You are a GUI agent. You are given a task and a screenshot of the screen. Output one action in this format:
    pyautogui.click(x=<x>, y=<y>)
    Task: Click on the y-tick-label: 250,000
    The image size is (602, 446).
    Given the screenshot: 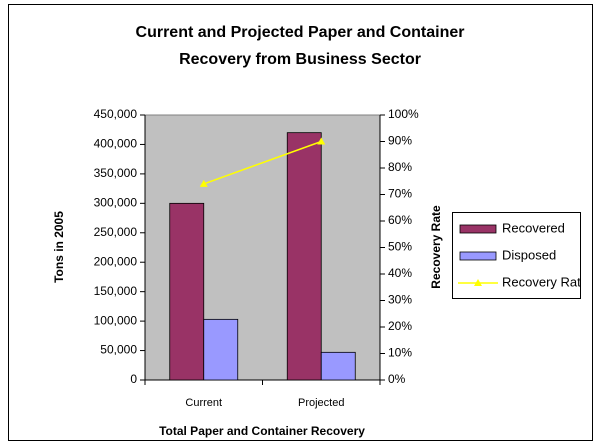 What is the action you would take?
    pyautogui.click(x=116, y=232)
    